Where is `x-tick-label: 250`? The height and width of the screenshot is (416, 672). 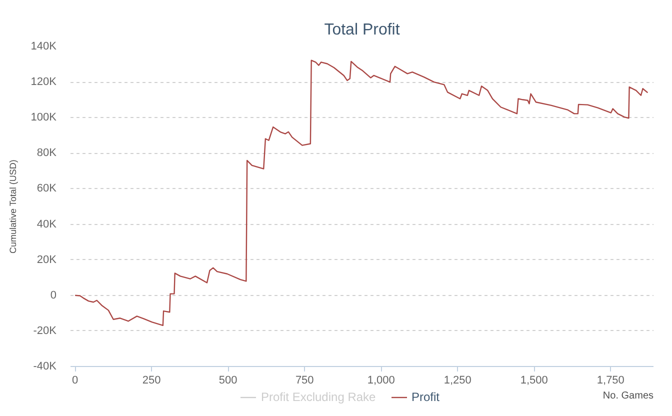
x-tick-label: 250 is located at coordinates (151, 380).